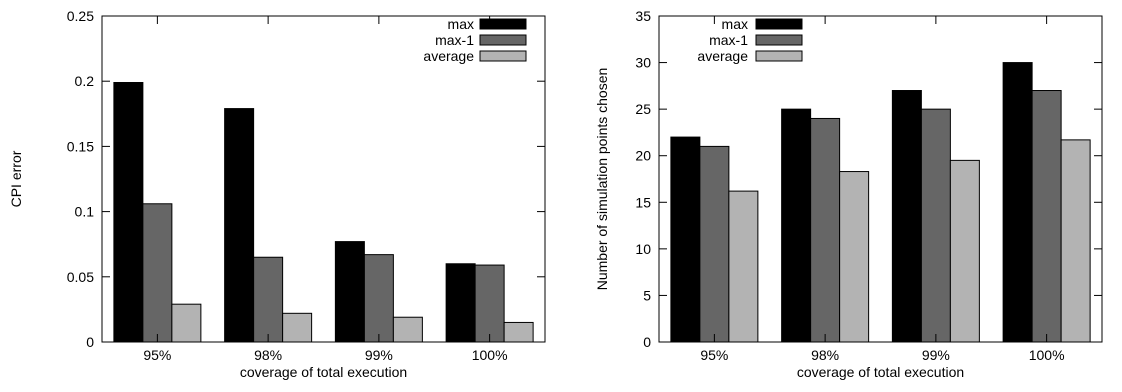  What do you see at coordinates (85, 81) in the screenshot?
I see `y-tick-label: 0.2` at bounding box center [85, 81].